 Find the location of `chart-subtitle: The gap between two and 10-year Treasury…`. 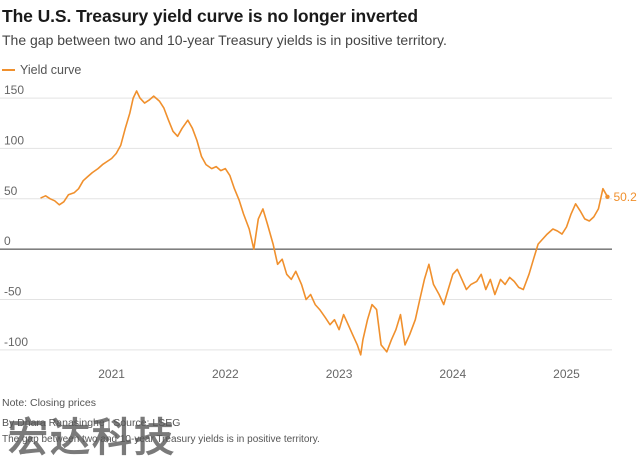

chart-subtitle: The gap between two and 10-year Treasury… is located at coordinates (224, 40).